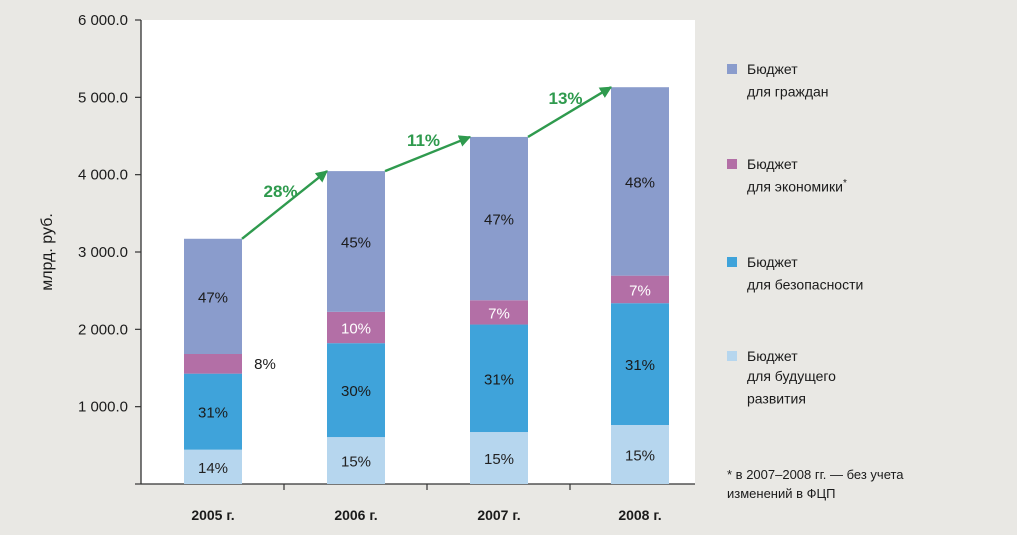 The width and height of the screenshot is (1017, 535). I want to click on y-tick-label: 1 000.0, so click(103, 407).